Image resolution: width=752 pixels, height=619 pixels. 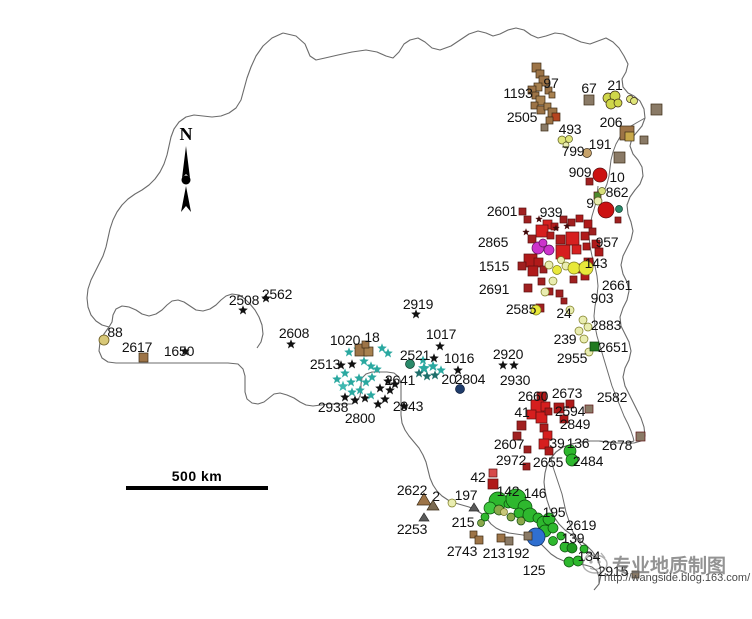 I want to click on deposit-label-1017: 1017, so click(x=441, y=334).